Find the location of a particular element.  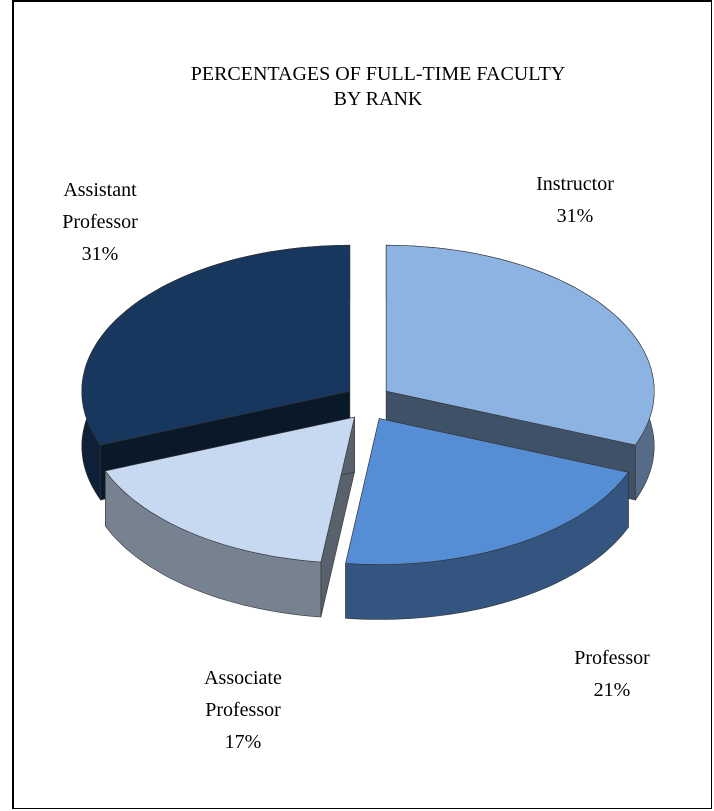

data-label: Assistant Professor 31% is located at coordinates (100, 222).